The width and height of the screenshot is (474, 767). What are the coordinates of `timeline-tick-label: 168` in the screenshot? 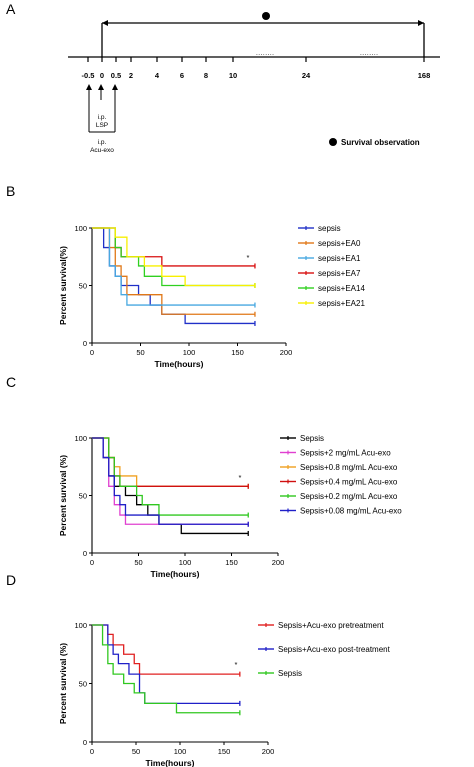 It's located at (424, 75).